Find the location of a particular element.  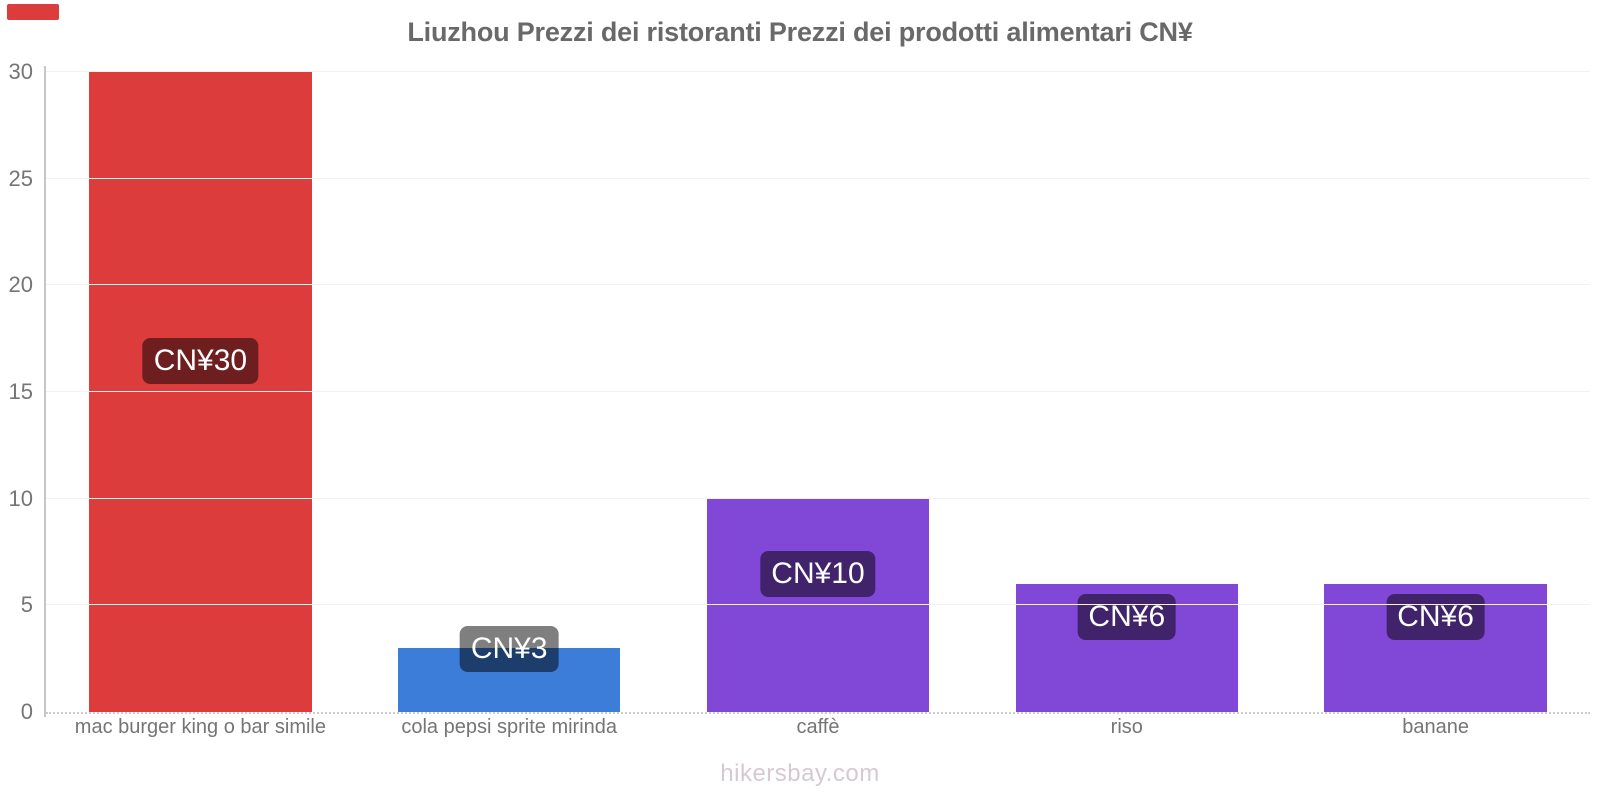

y-axis-line is located at coordinates (45, 391).